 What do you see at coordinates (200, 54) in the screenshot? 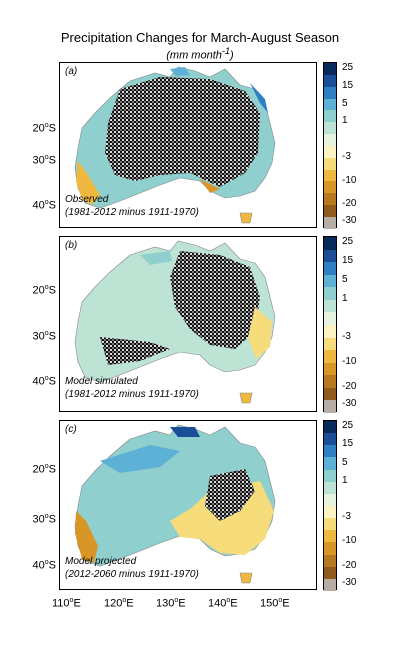
I see `figure-units: (mm month-1)` at bounding box center [200, 54].